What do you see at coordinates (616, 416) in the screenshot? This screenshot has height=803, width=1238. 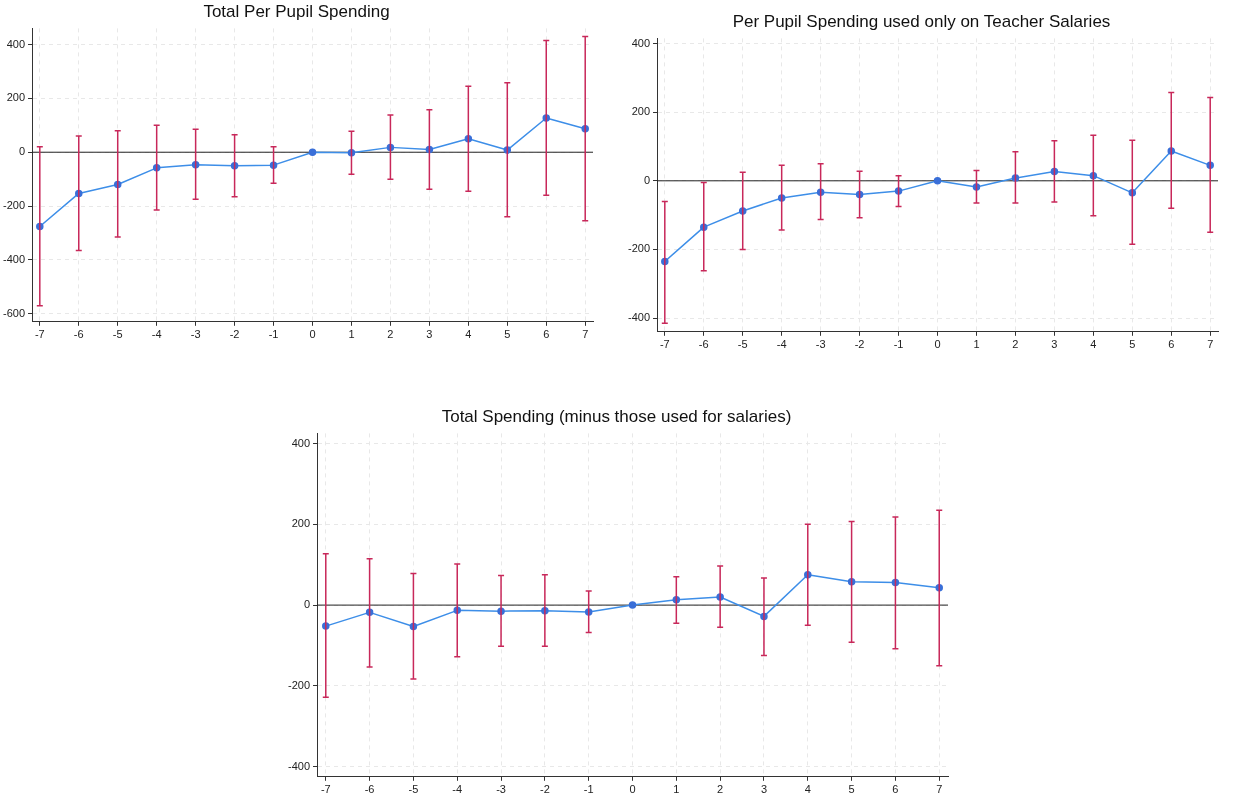 I see `chart-title: Total Spending (minus those used for salaries)` at bounding box center [616, 416].